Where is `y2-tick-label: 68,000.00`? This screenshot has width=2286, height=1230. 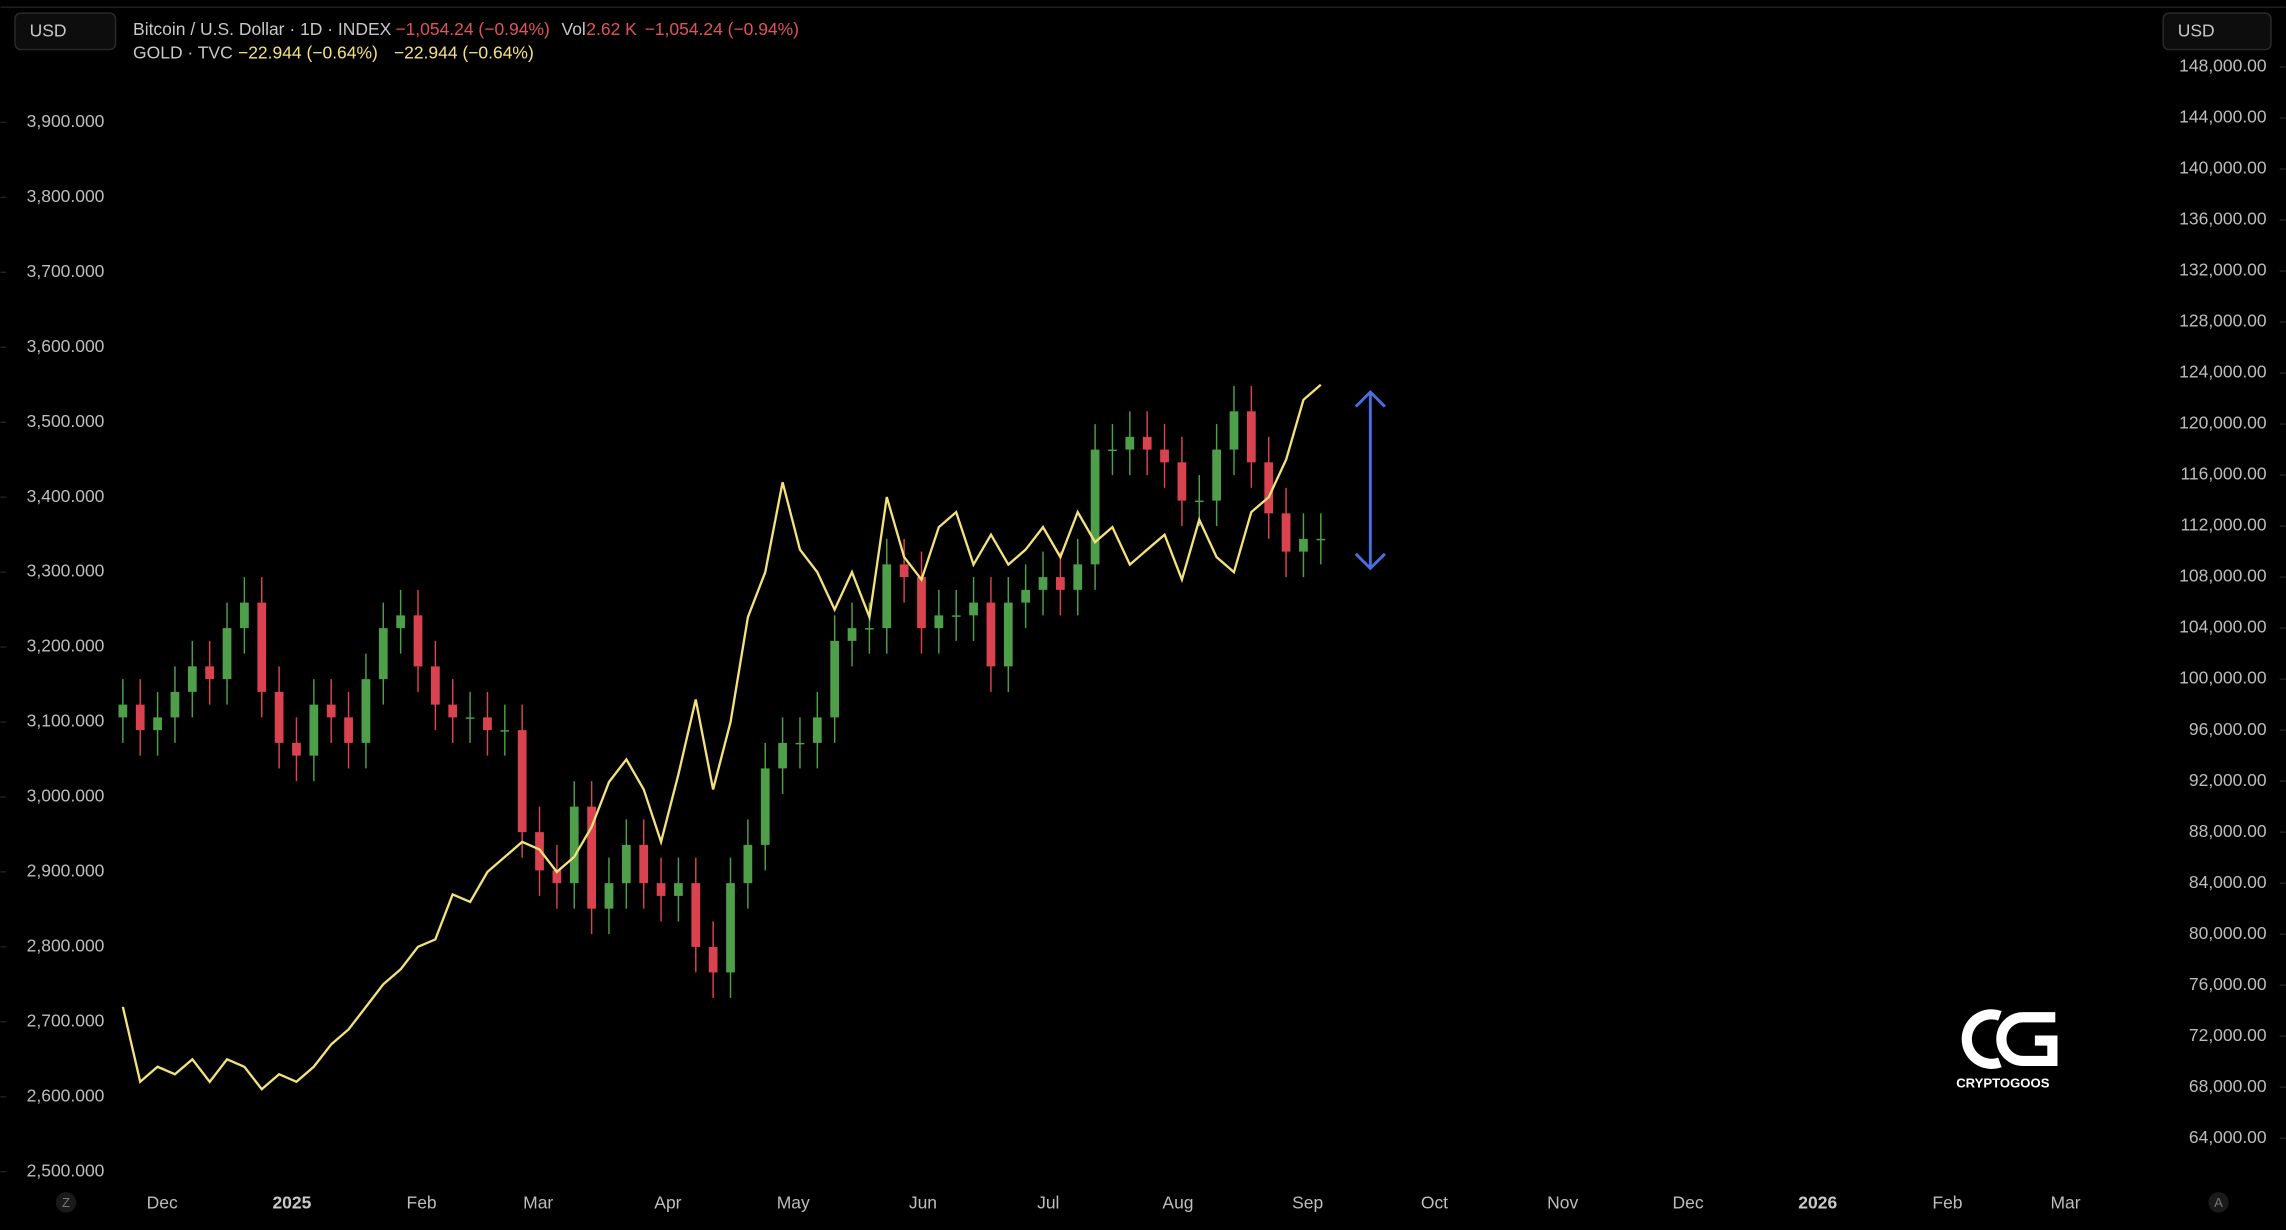 y2-tick-label: 68,000.00 is located at coordinates (2228, 1086).